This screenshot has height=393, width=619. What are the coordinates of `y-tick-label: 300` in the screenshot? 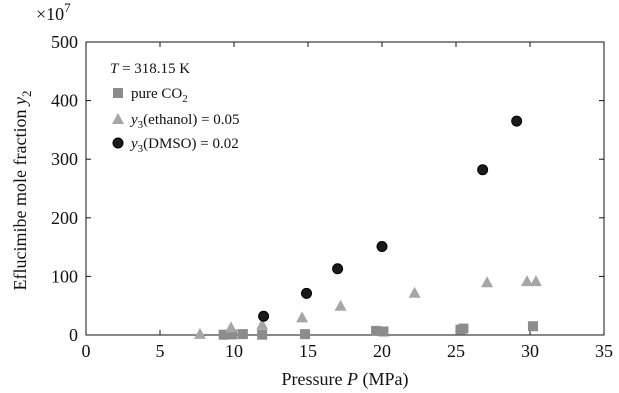 It's located at (64, 159).